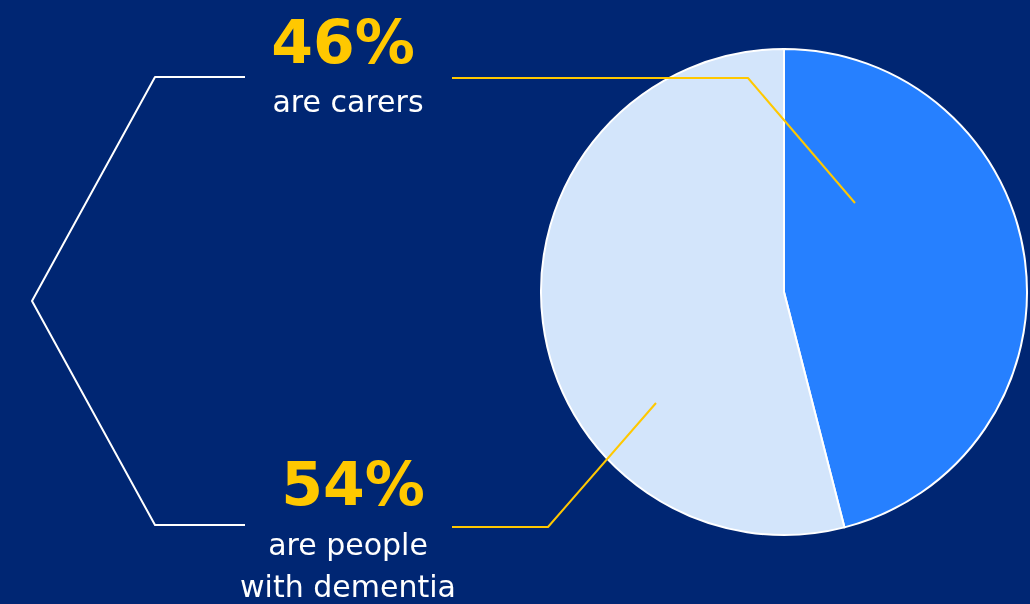  I want to click on data-label: 54%, so click(353, 484).